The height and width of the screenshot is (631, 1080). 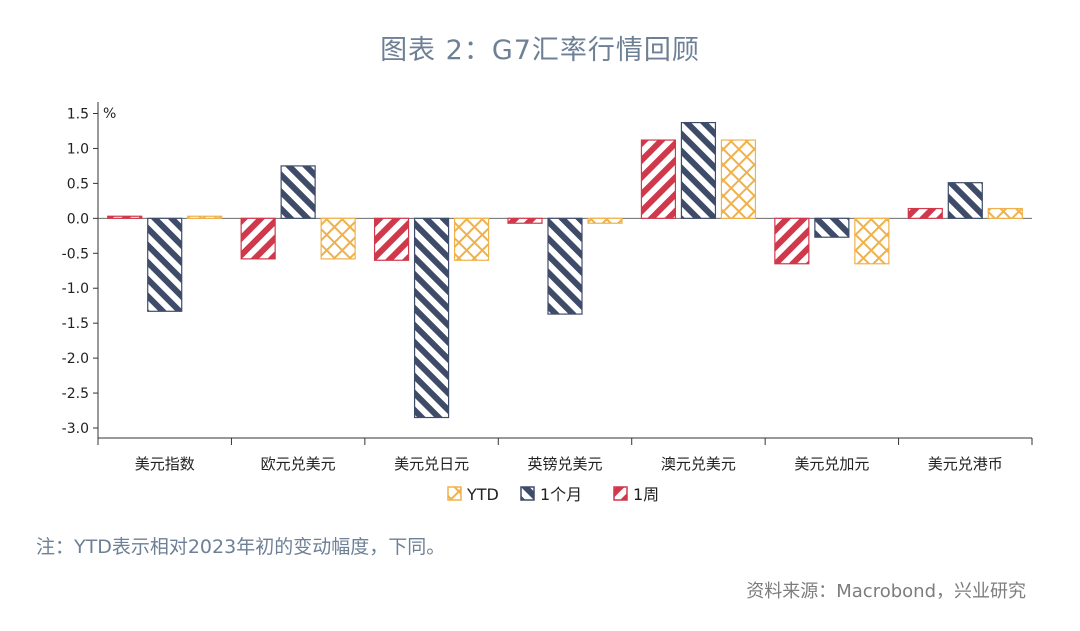 What do you see at coordinates (431, 464) in the screenshot?
I see `x-category-label: 美元兑日元` at bounding box center [431, 464].